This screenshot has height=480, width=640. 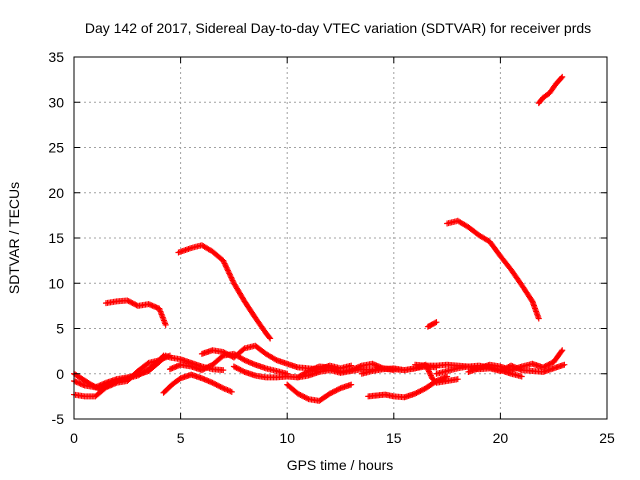 I want to click on x-tick-labels: 0 5 10 15 20 25, so click(x=342, y=438).